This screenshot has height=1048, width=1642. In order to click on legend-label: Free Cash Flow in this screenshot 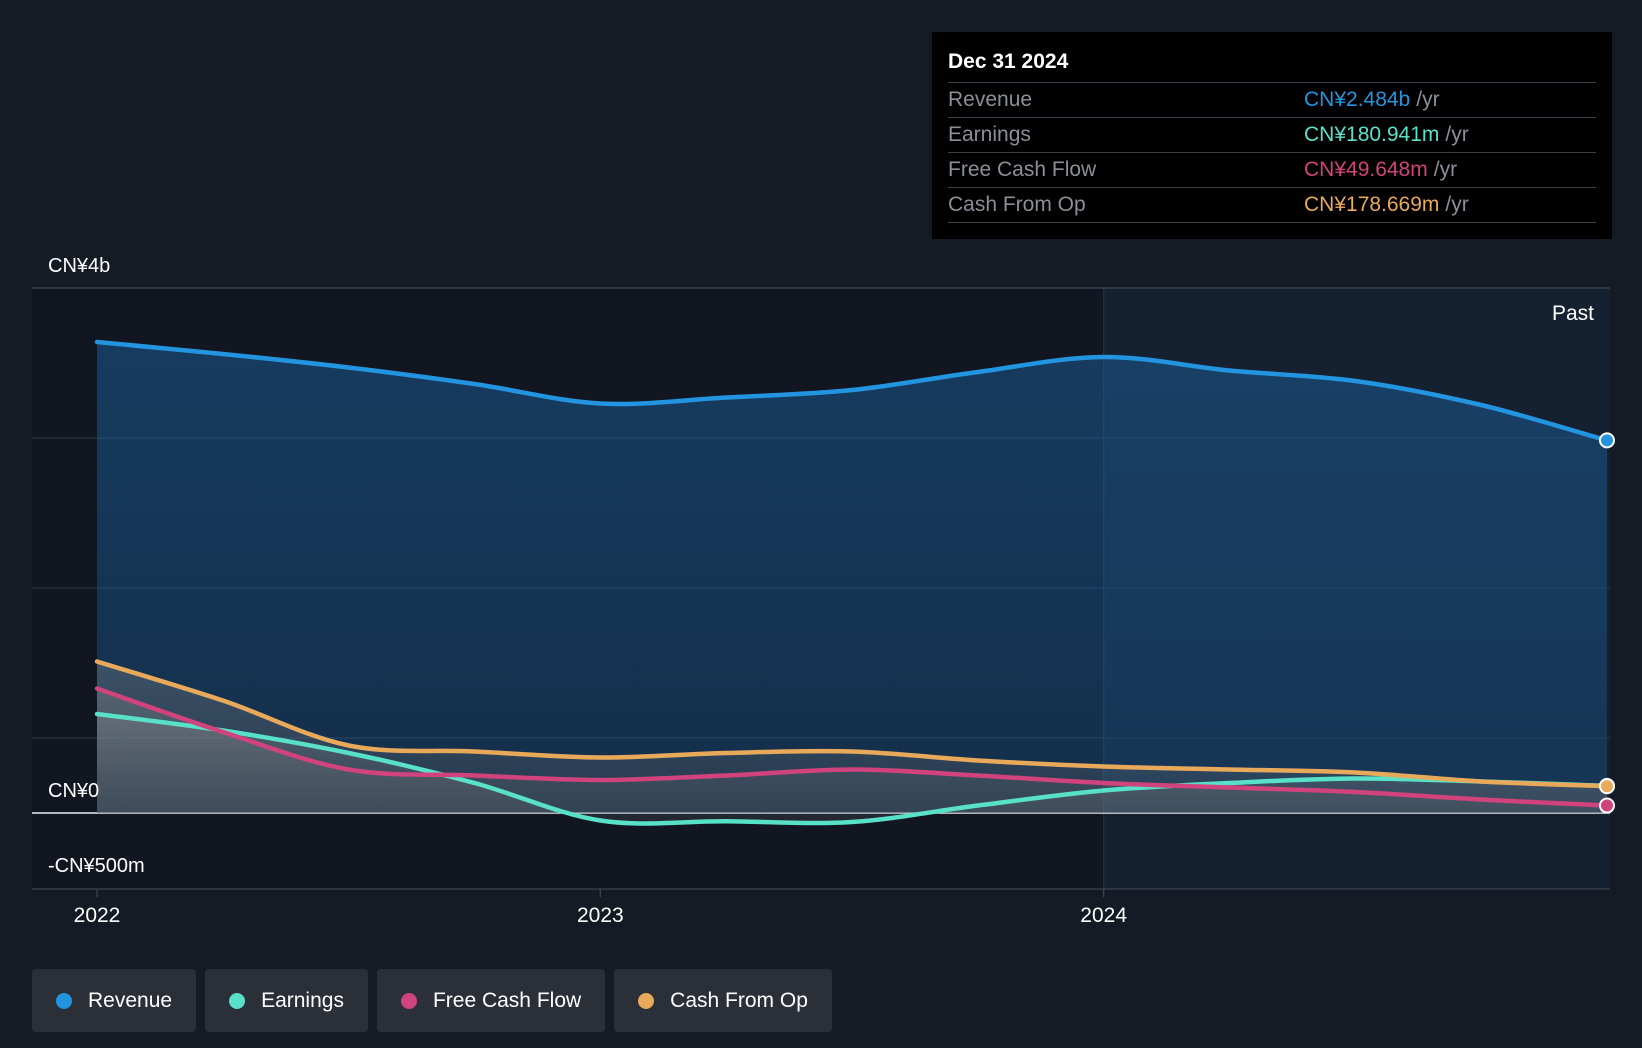, I will do `click(507, 1000)`.